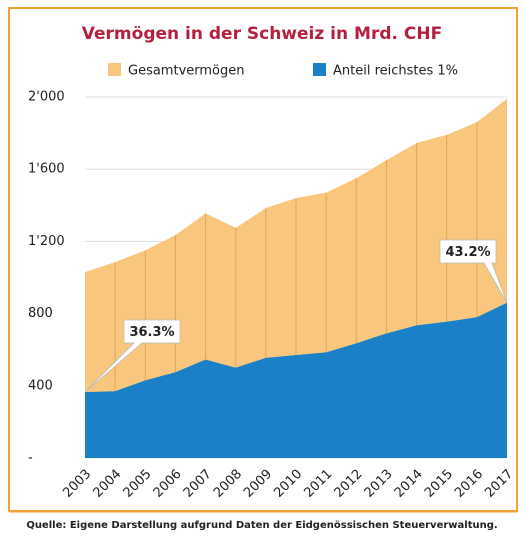 The image size is (525, 544). What do you see at coordinates (151, 332) in the screenshot?
I see `callout-label: 36.3%` at bounding box center [151, 332].